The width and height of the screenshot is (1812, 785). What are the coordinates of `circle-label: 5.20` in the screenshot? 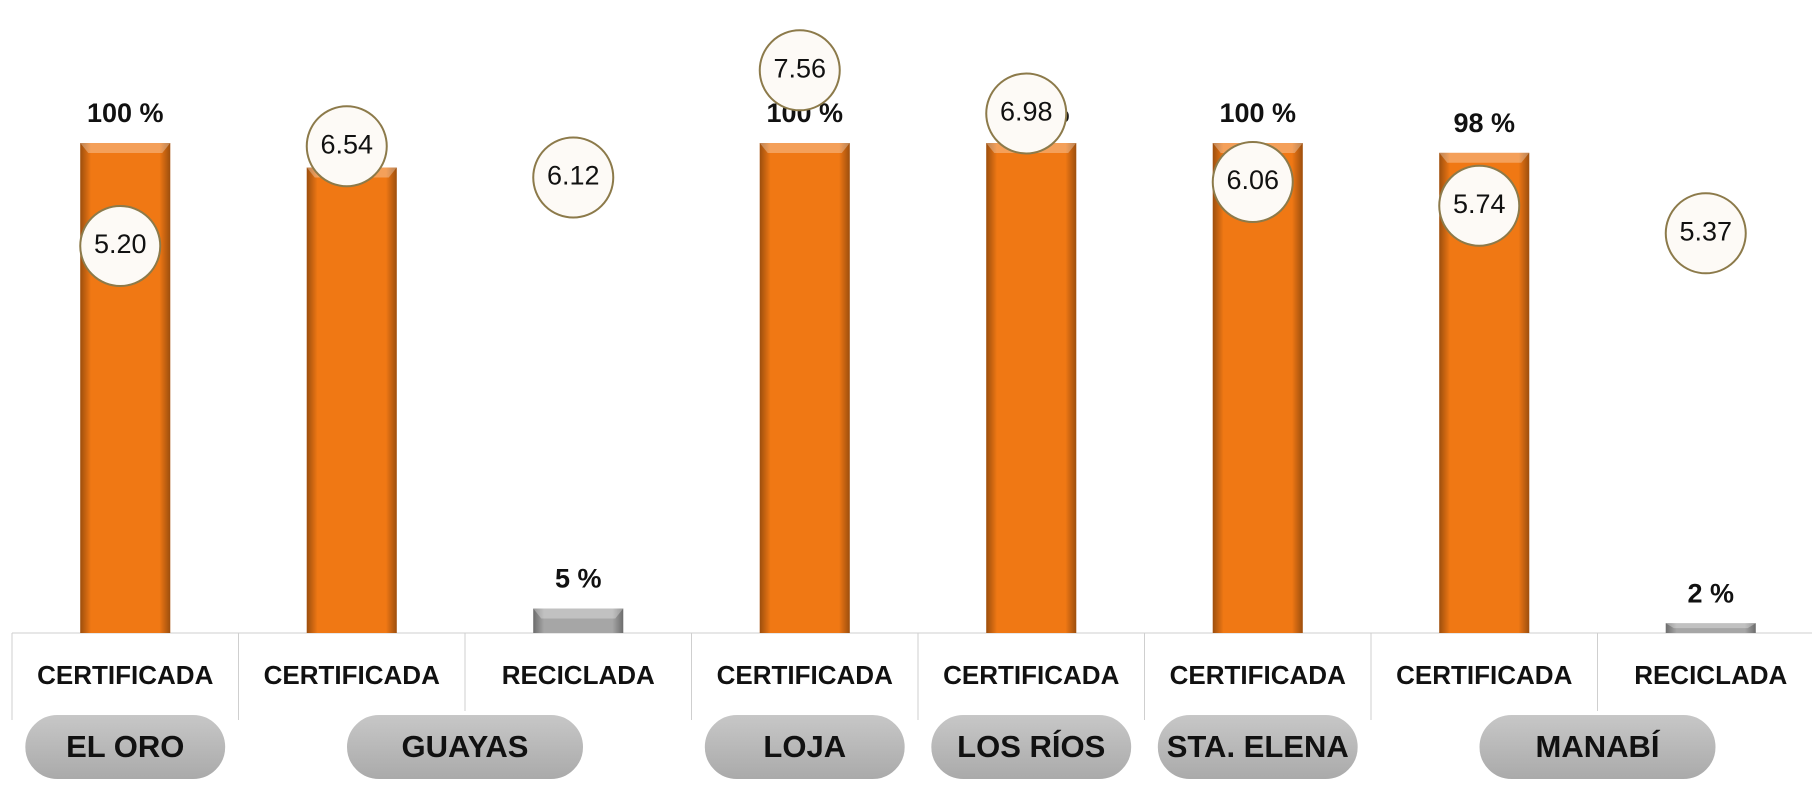 It's located at (120, 244).